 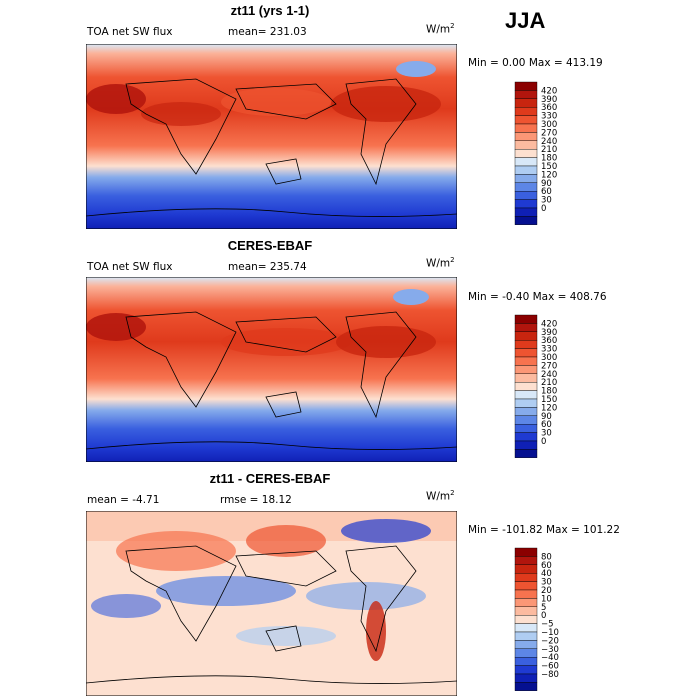 I want to click on panel1-colorbar-tick-label: 300, so click(x=549, y=125).